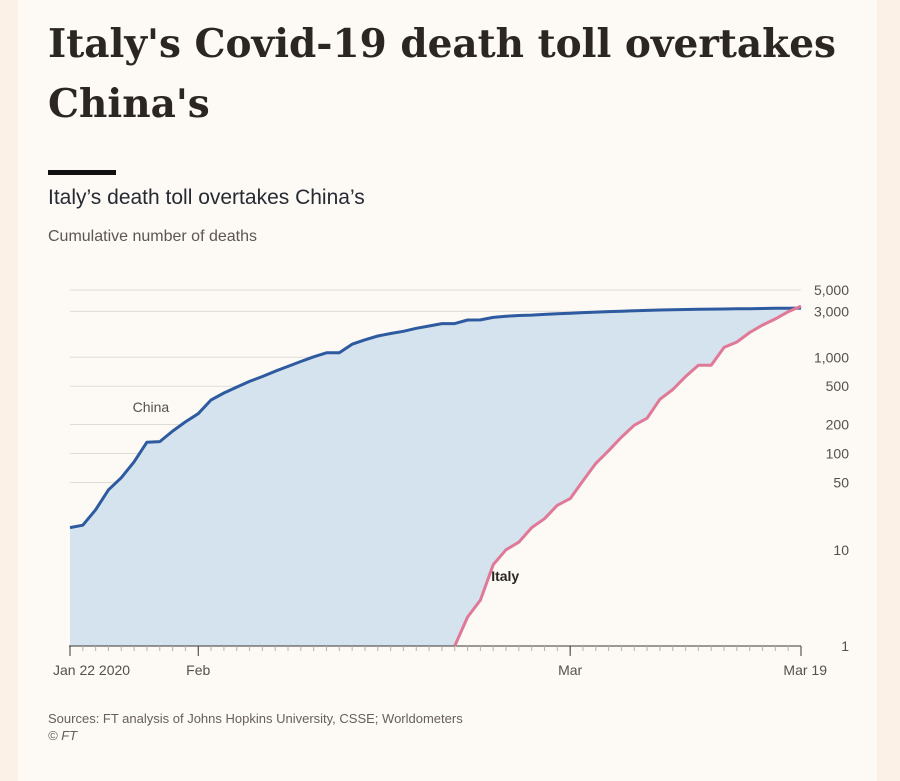 This screenshot has height=781, width=900. What do you see at coordinates (82, 172) in the screenshot?
I see `title-rule` at bounding box center [82, 172].